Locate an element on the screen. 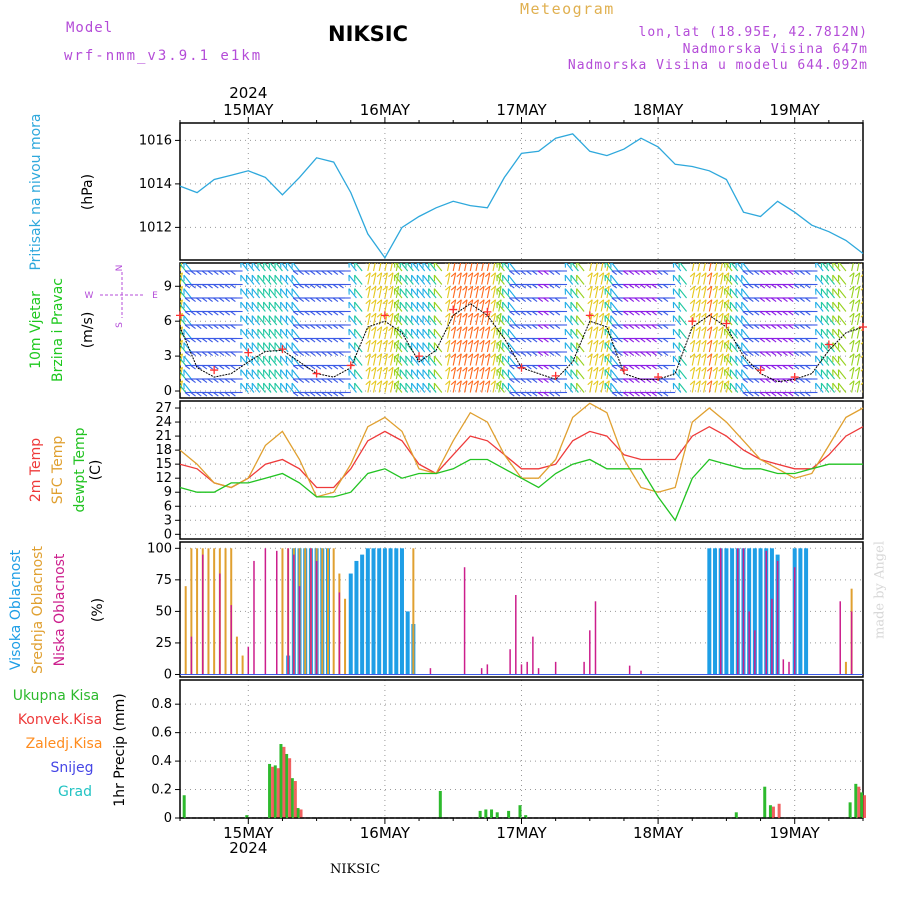 The width and height of the screenshot is (900, 900). y-tick-label: 1014 is located at coordinates (155, 184).